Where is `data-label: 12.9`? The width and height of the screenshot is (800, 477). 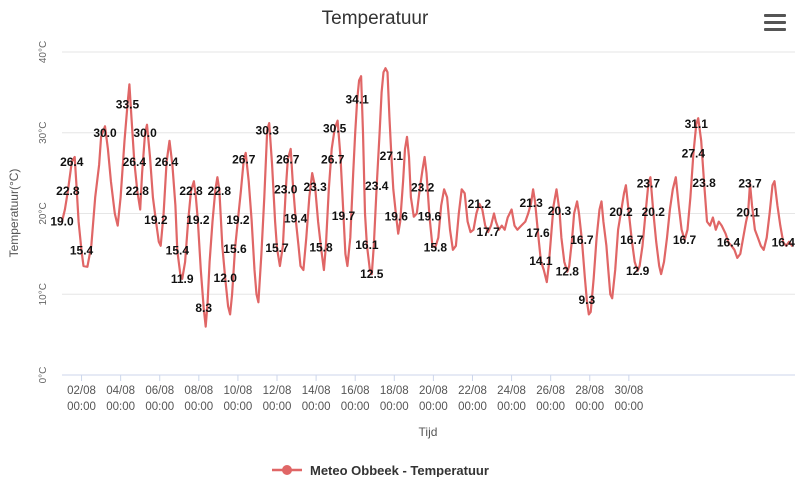
data-label: 12.9 is located at coordinates (638, 271).